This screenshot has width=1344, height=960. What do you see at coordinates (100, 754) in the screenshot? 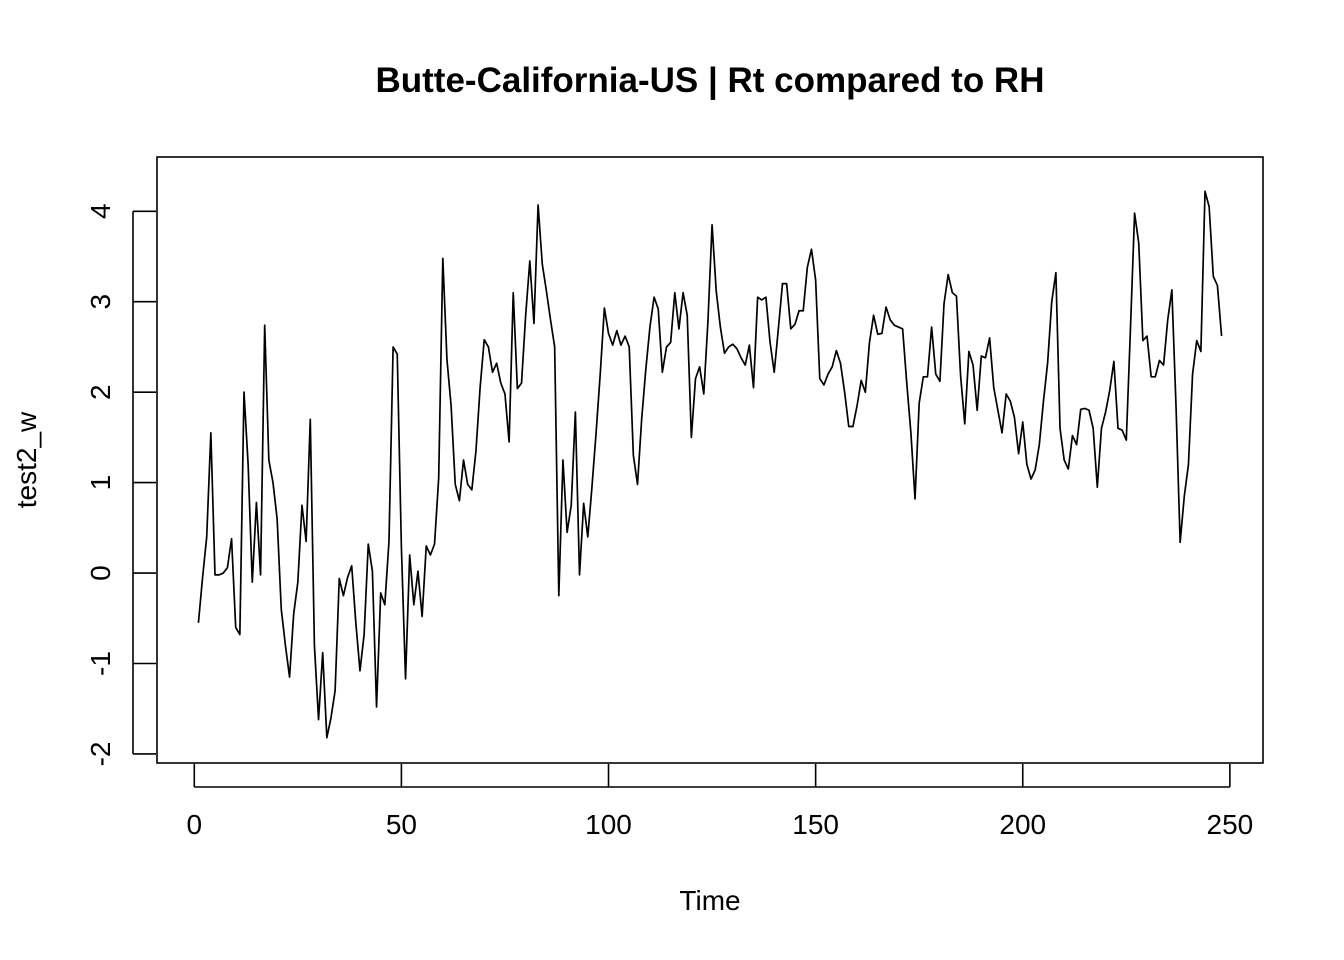
I see `y-tick-label: -2` at bounding box center [100, 754].